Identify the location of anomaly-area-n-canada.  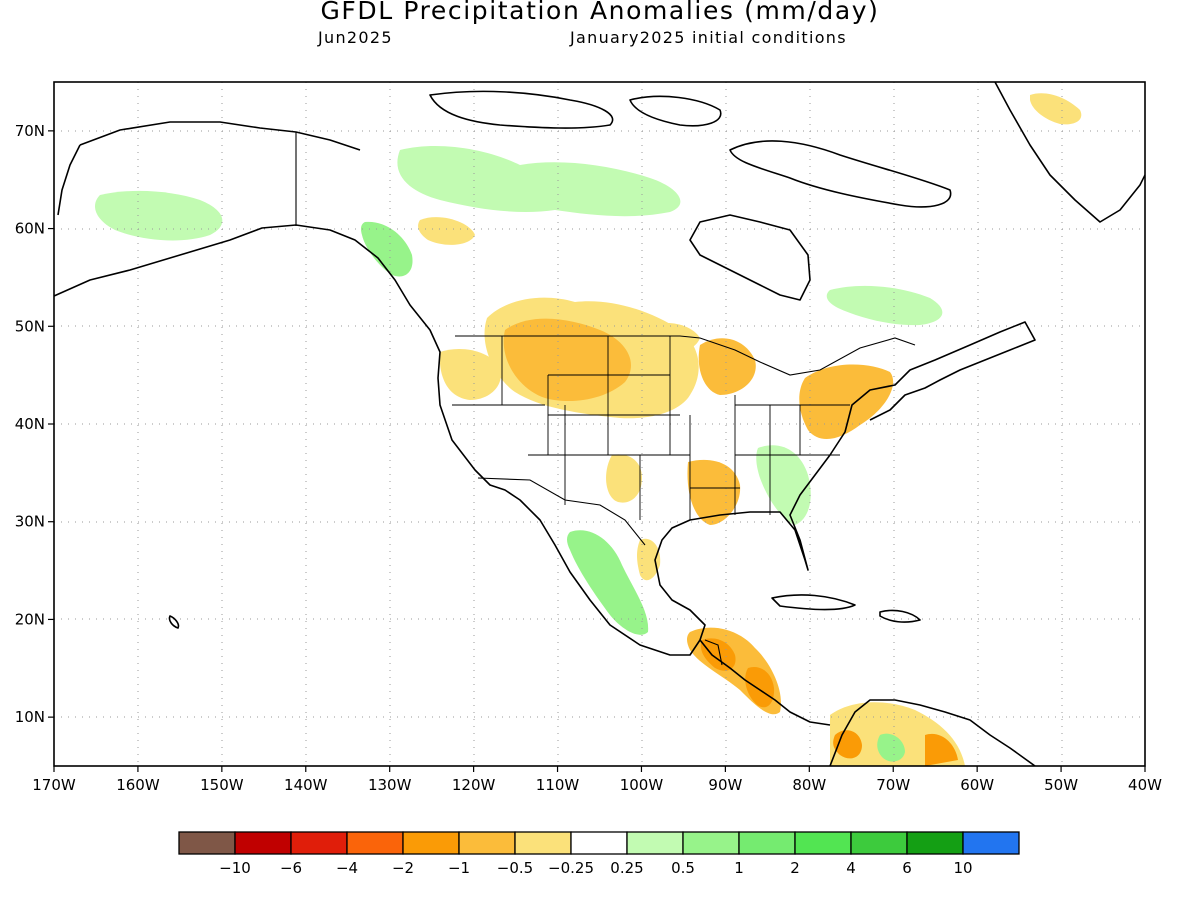
(539, 181).